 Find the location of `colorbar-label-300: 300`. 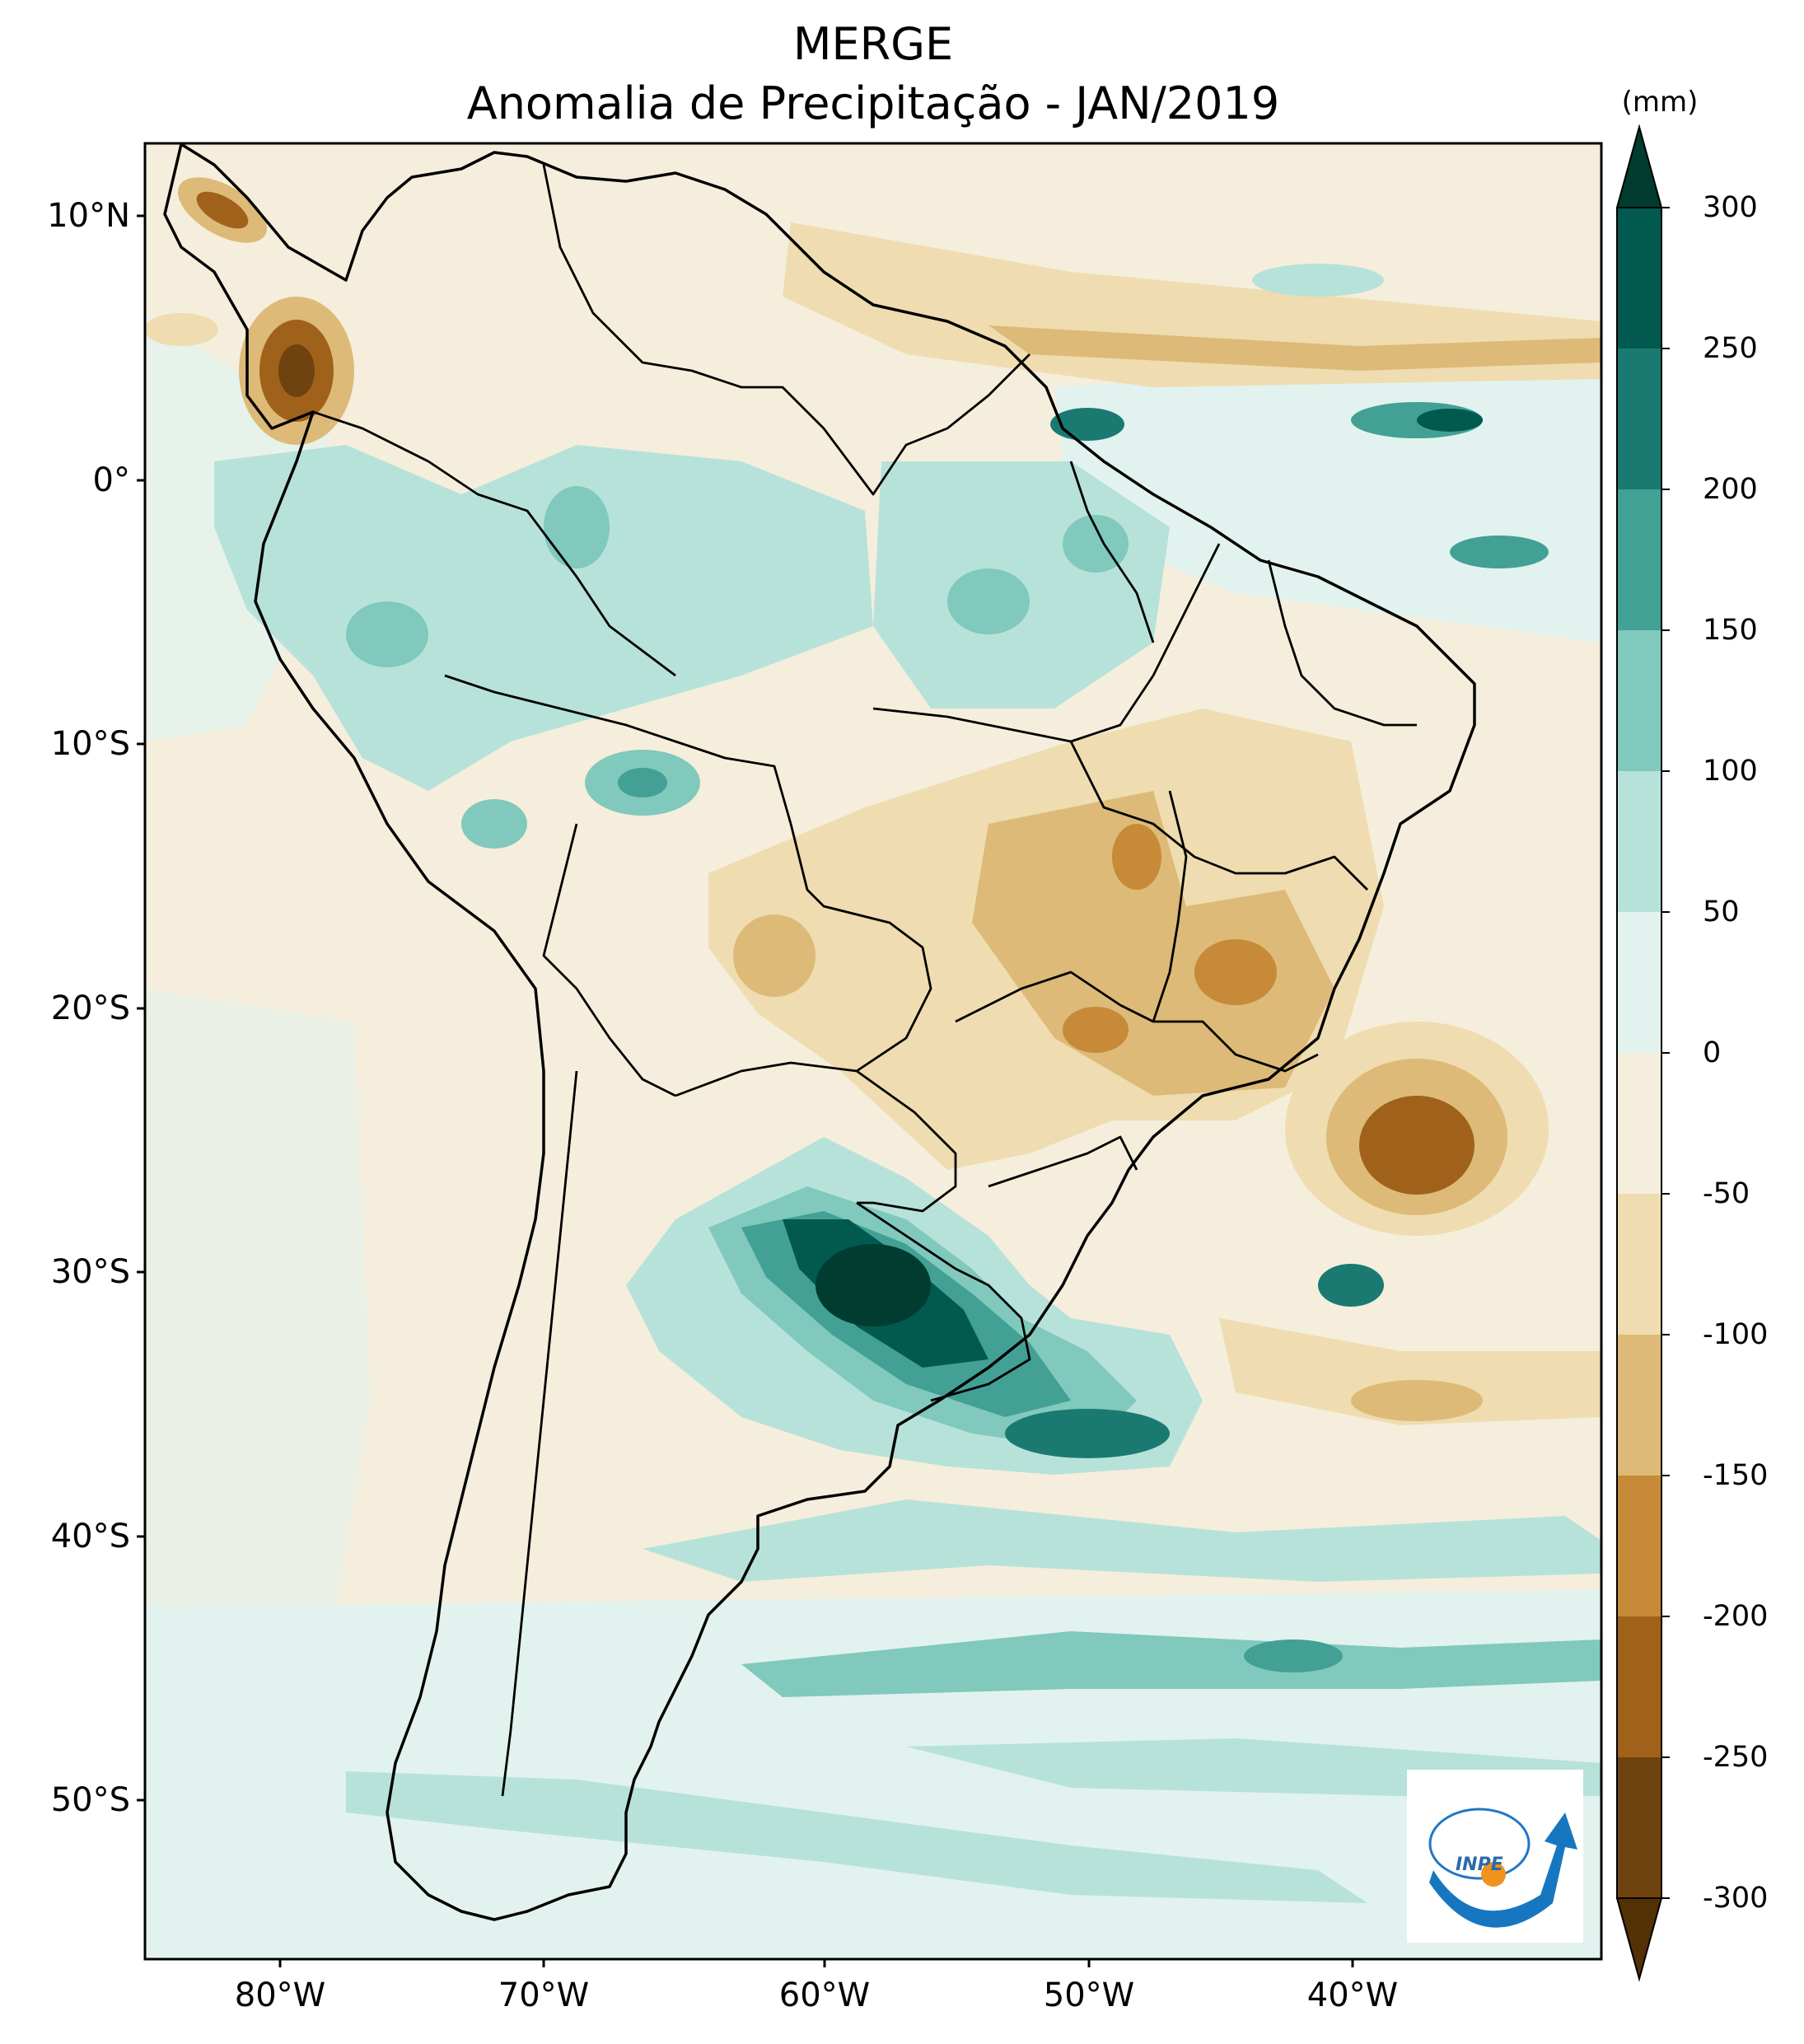

colorbar-label-300: 300 is located at coordinates (1730, 207).